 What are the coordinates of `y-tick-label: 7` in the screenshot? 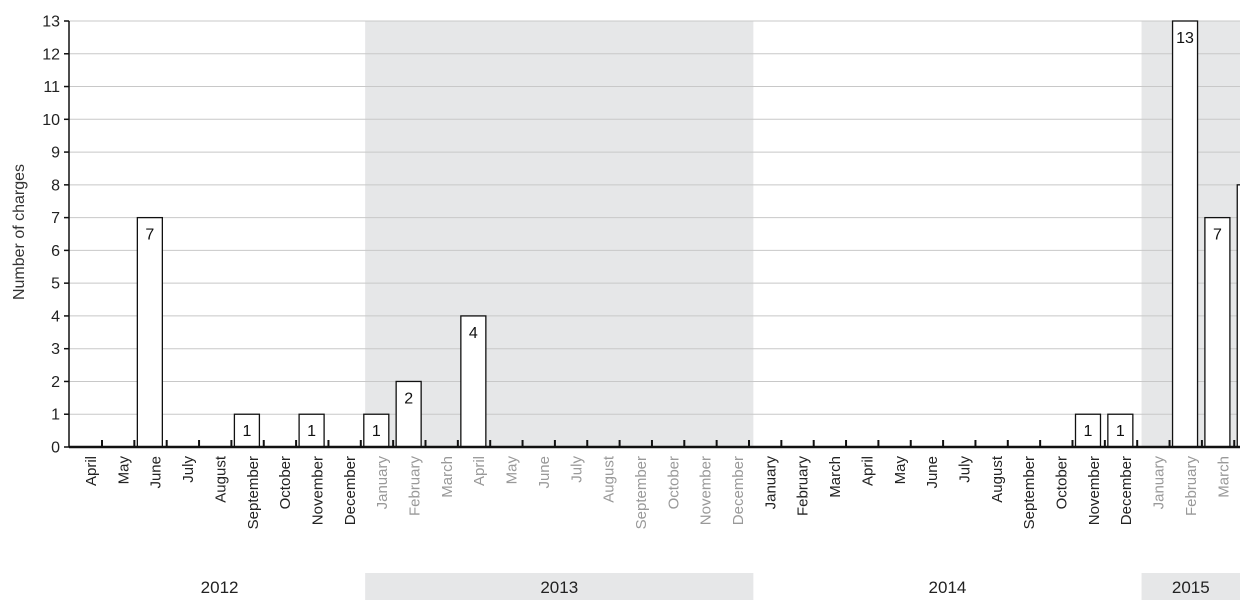 It's located at (55, 218).